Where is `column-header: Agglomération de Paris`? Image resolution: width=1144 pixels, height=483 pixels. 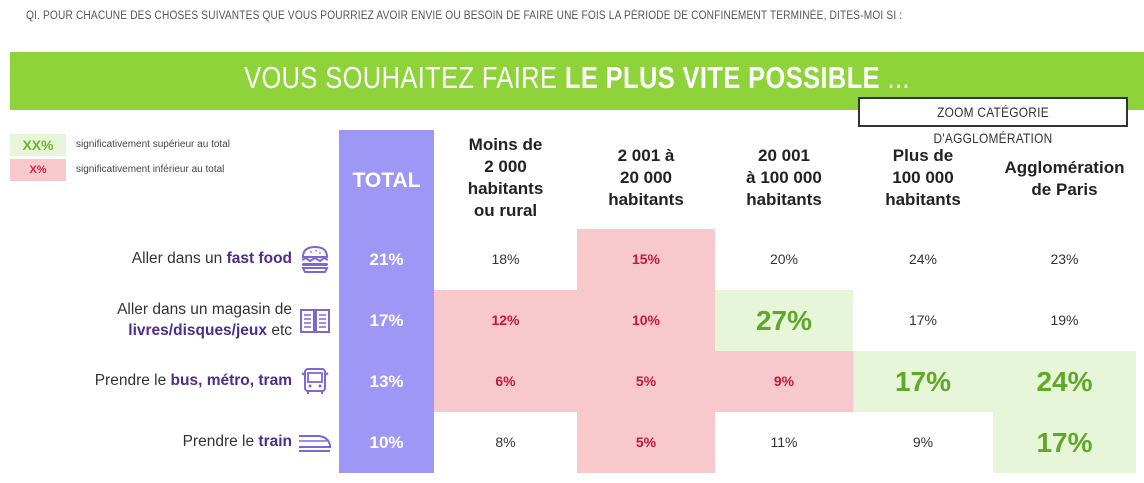 column-header: Agglomération de Paris is located at coordinates (1064, 179).